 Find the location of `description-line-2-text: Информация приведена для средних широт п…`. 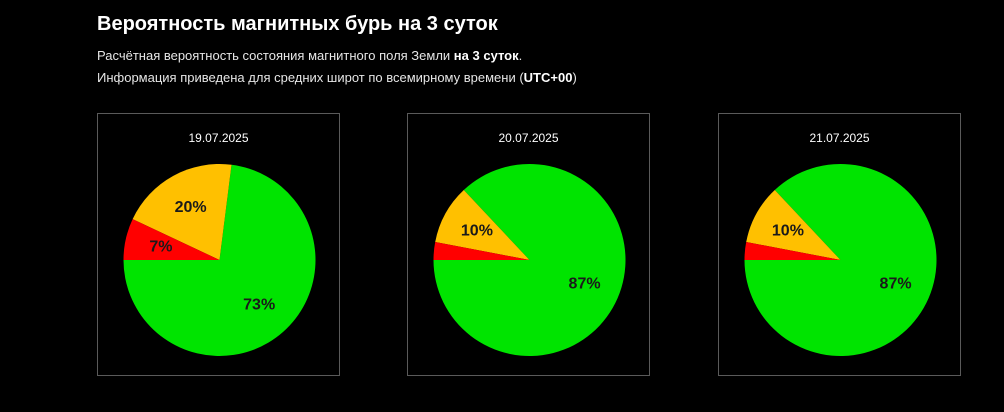

description-line-2-text: Информация приведена для средних широт п… is located at coordinates (310, 77).